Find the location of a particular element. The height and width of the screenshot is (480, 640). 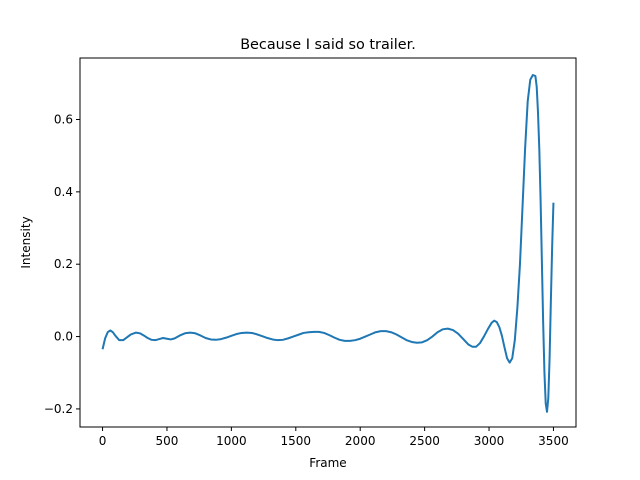

x-tick-label: 1000 is located at coordinates (231, 441).